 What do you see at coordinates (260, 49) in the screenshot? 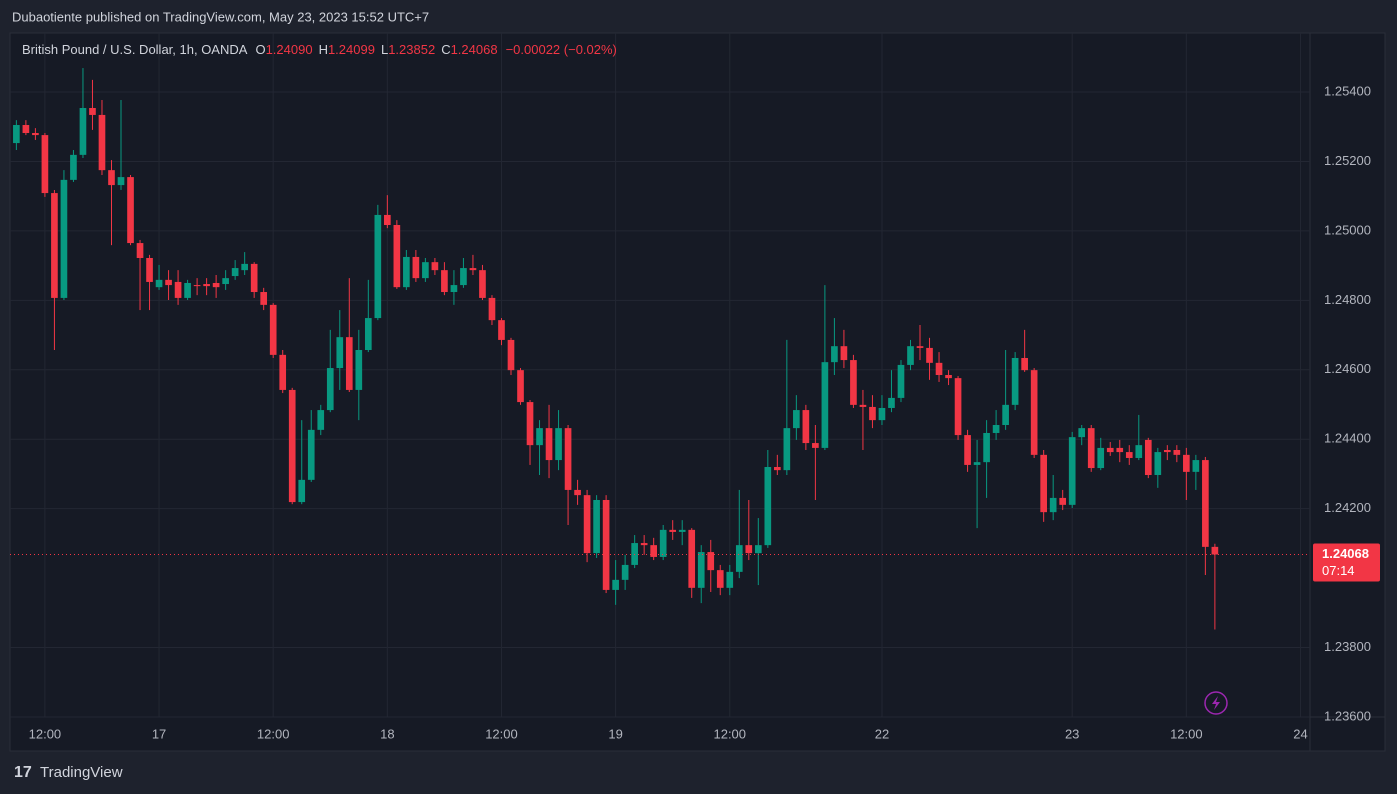
I see `legend-key: O` at bounding box center [260, 49].